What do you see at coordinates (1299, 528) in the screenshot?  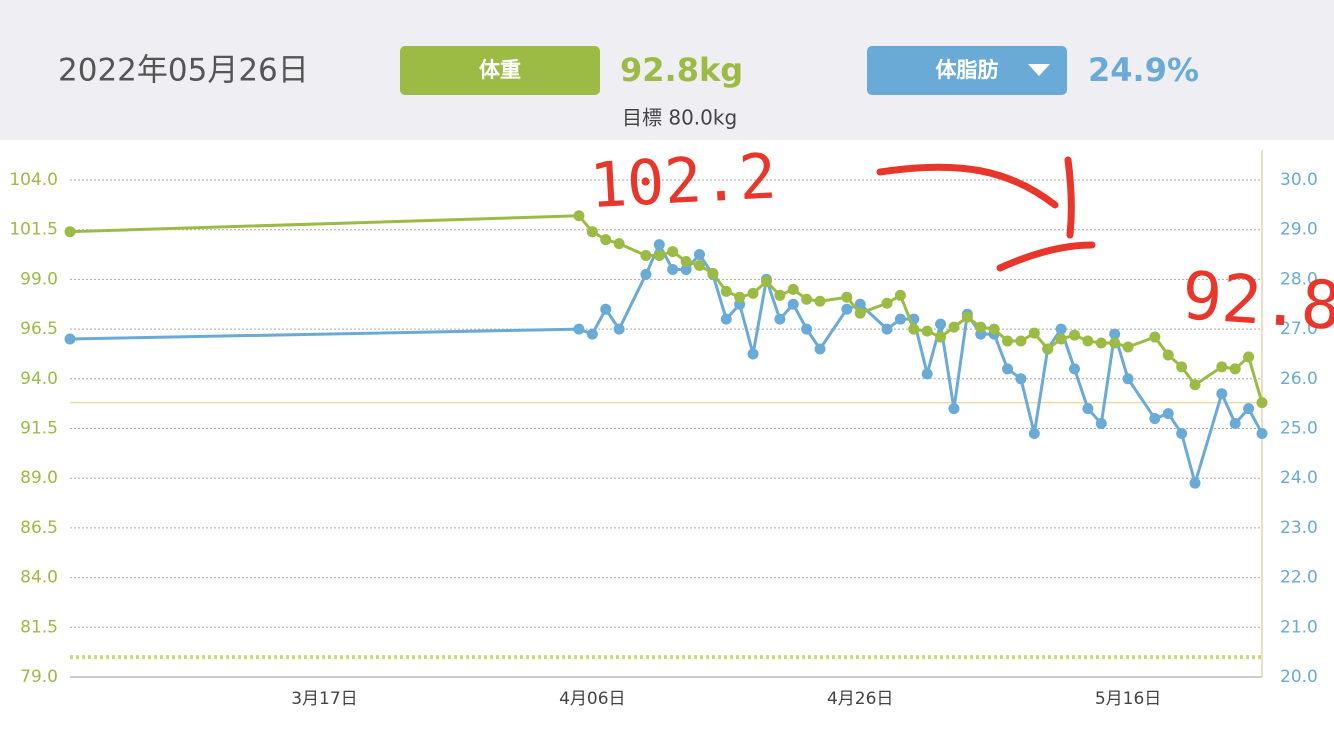 I see `y2-tick-label: 23.0` at bounding box center [1299, 528].